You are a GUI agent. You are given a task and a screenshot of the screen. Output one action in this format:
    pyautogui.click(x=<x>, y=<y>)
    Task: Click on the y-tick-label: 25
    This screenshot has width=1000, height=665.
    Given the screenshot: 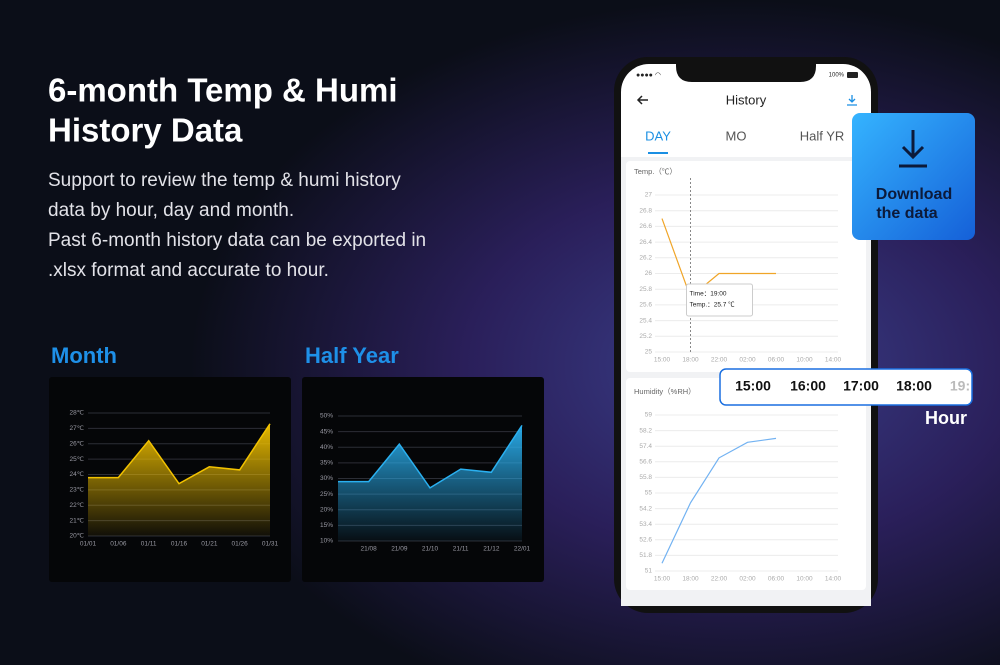 What is the action you would take?
    pyautogui.click(x=649, y=352)
    